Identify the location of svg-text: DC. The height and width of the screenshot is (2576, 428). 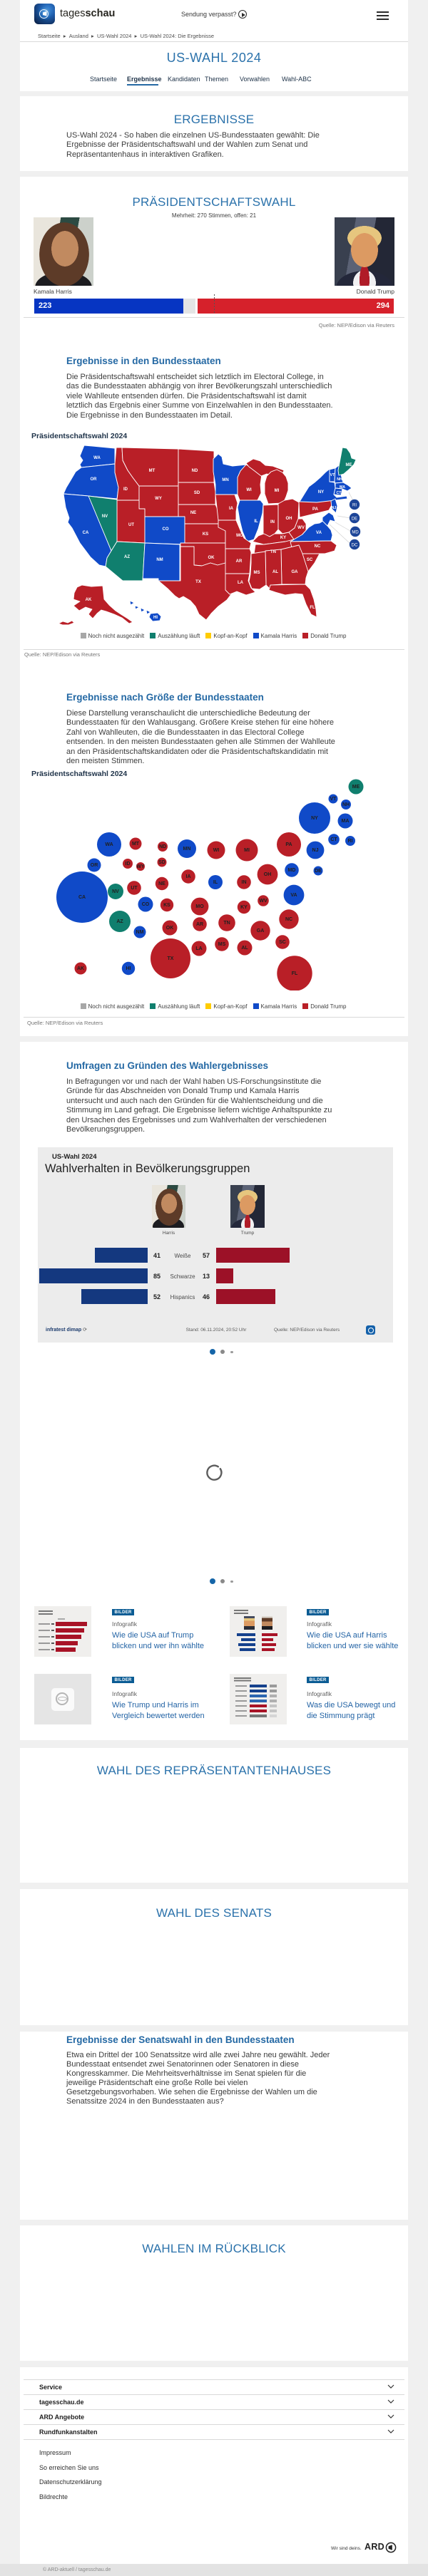
(355, 546).